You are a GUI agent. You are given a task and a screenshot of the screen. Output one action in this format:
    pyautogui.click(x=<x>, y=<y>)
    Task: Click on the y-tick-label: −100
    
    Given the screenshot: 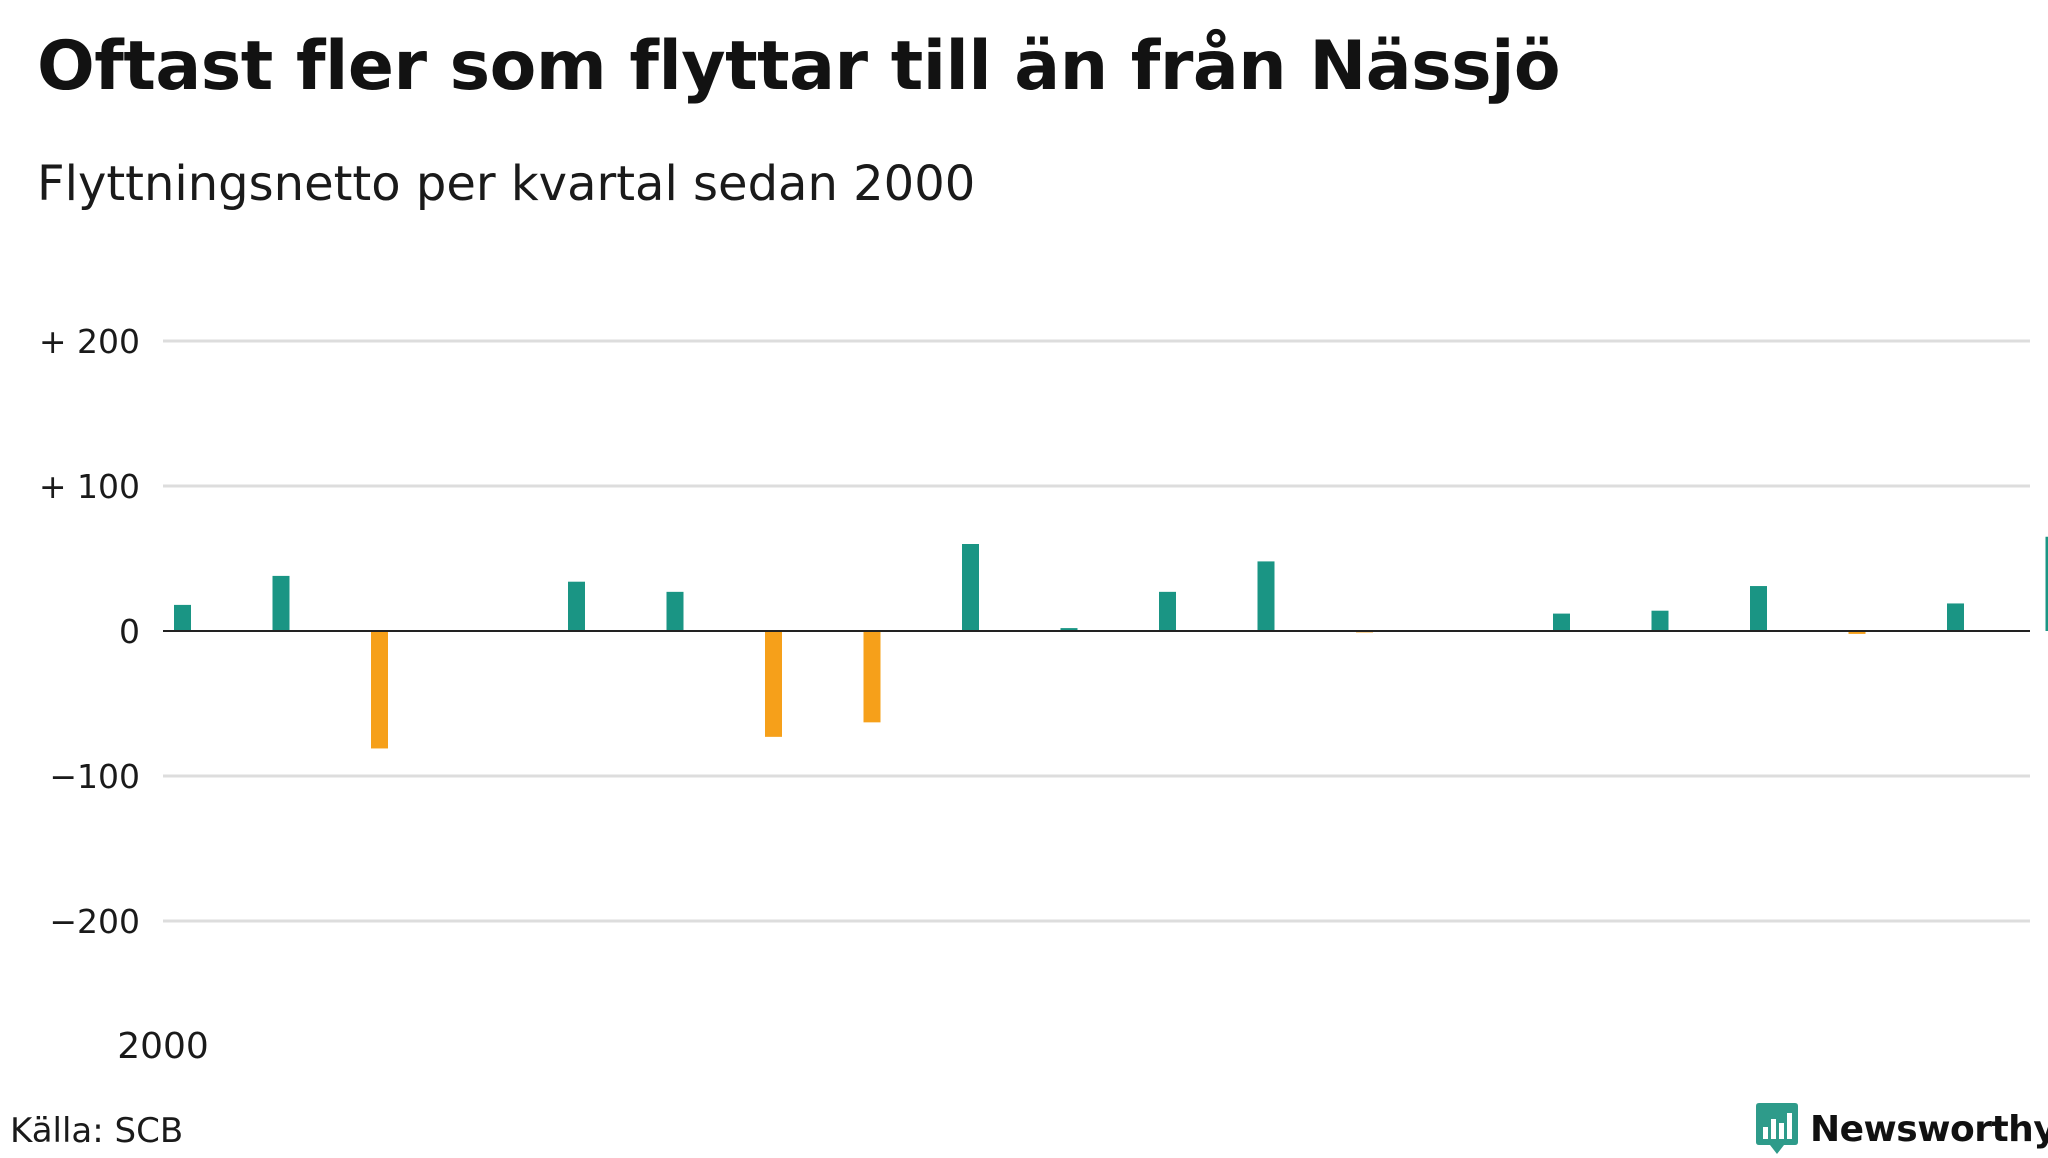 What is the action you would take?
    pyautogui.click(x=94, y=776)
    